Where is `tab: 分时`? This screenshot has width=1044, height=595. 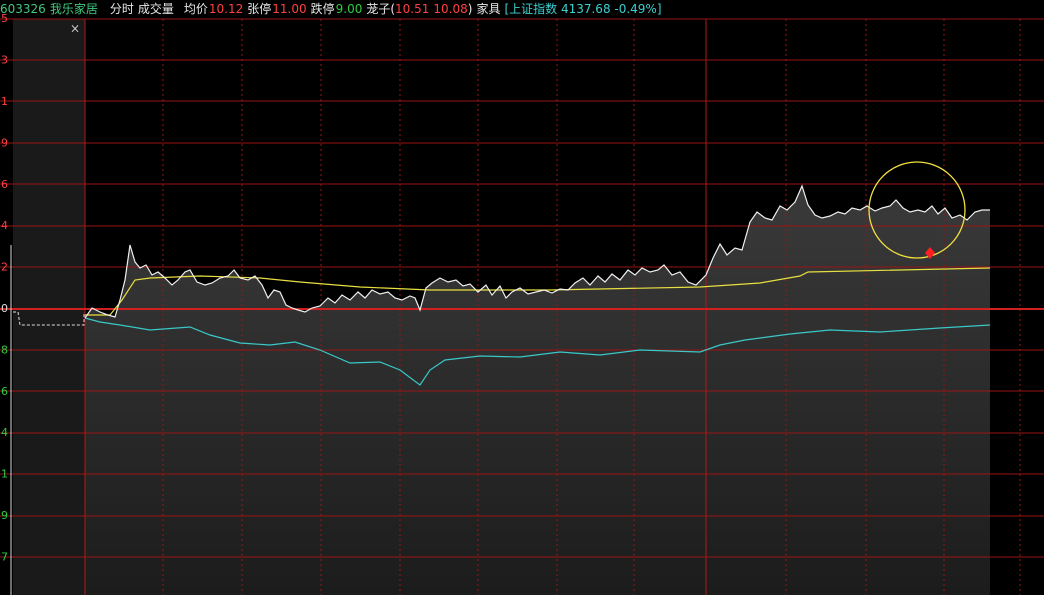 tab: 分时 is located at coordinates (121, 9).